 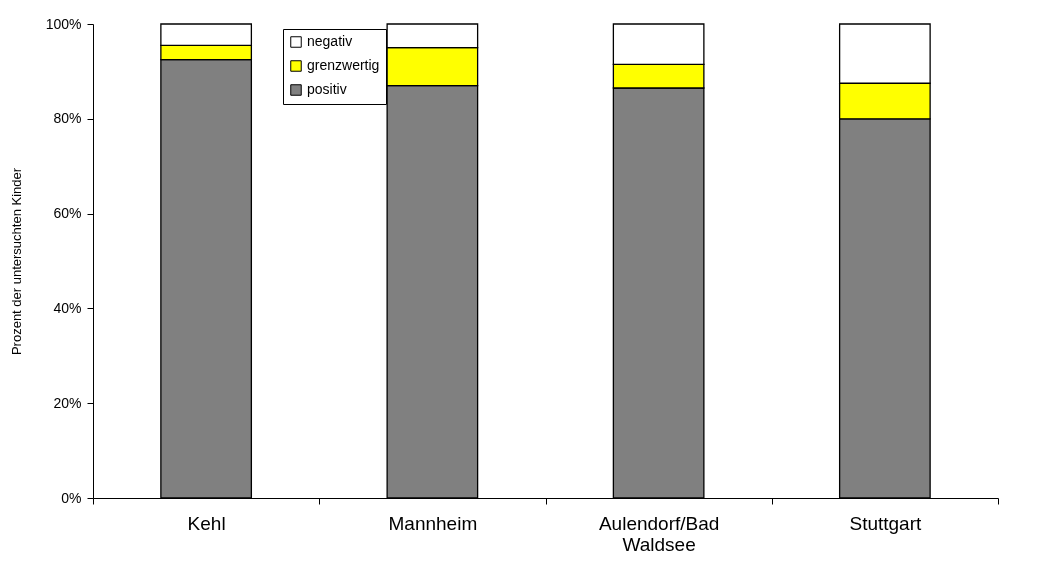 What do you see at coordinates (67, 307) in the screenshot?
I see `y-tick-label: 40%` at bounding box center [67, 307].